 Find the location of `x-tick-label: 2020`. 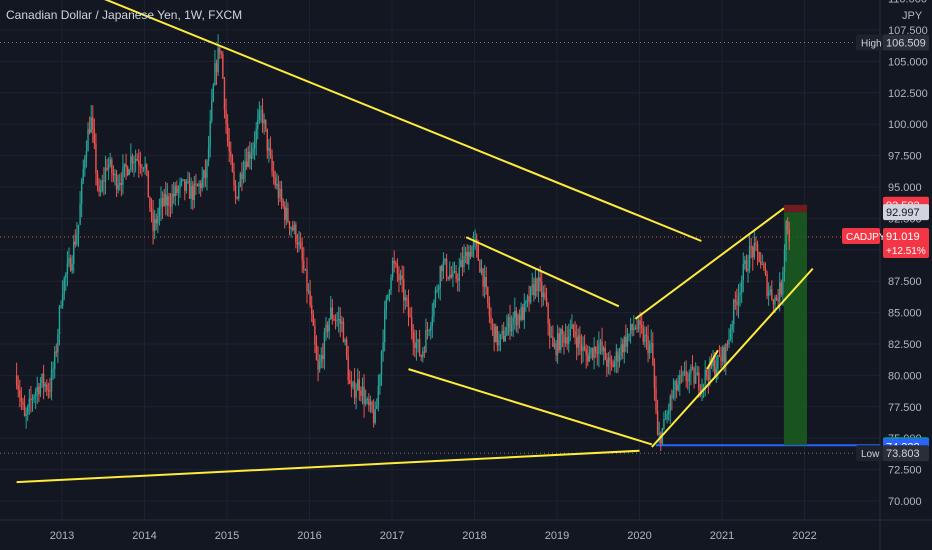

x-tick-label: 2020 is located at coordinates (639, 536).